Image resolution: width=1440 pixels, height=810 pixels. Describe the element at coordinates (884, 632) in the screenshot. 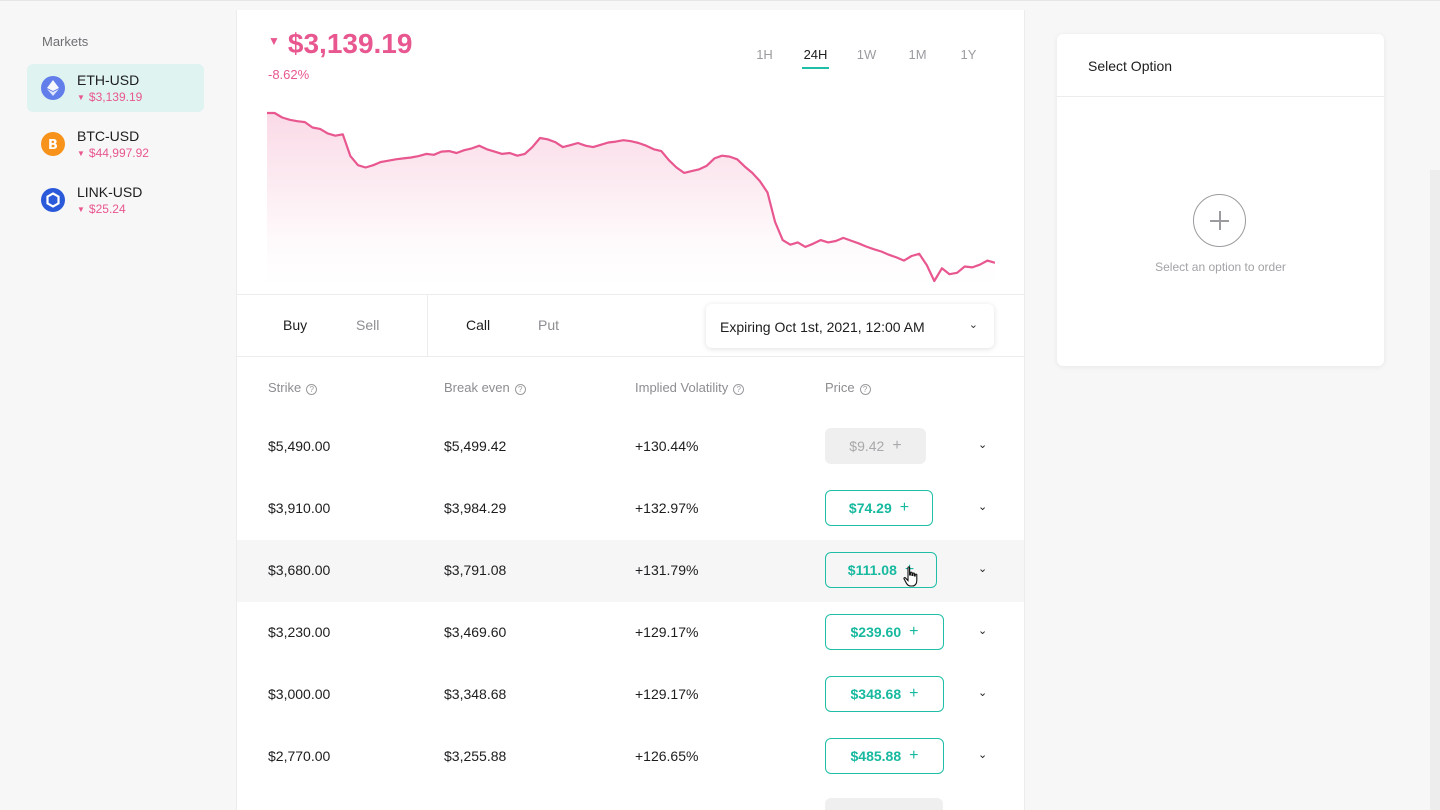

I see `price-button: $239.60 +` at that location.